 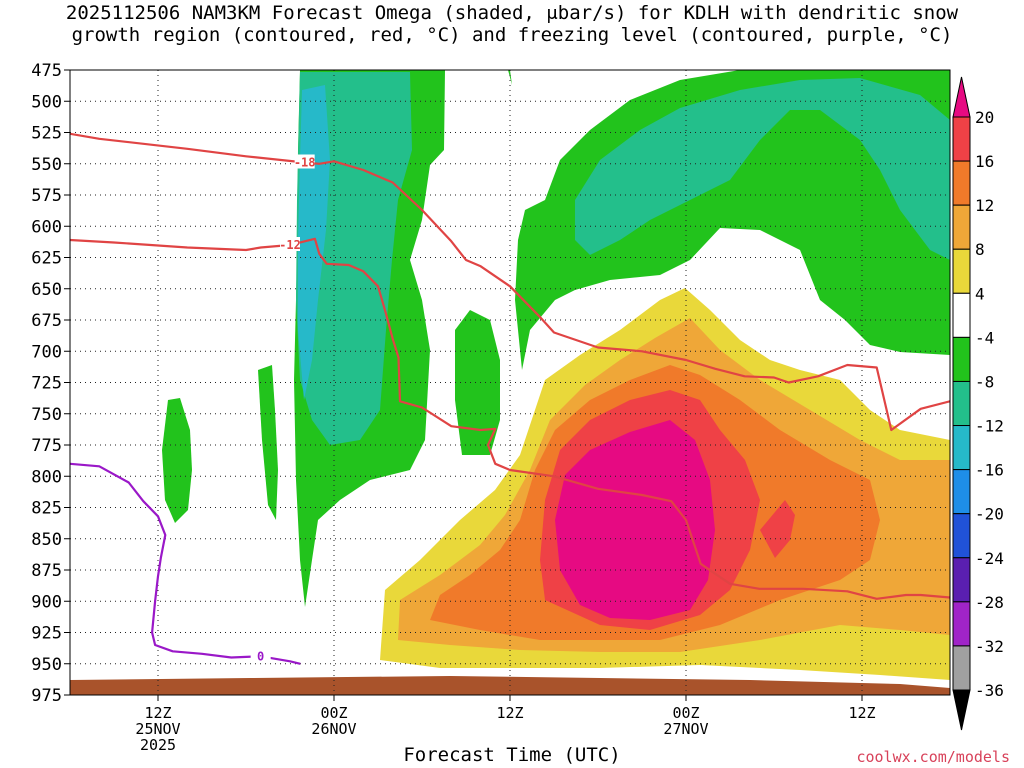 I want to click on y-tick-label-475: 475, so click(x=46, y=71).